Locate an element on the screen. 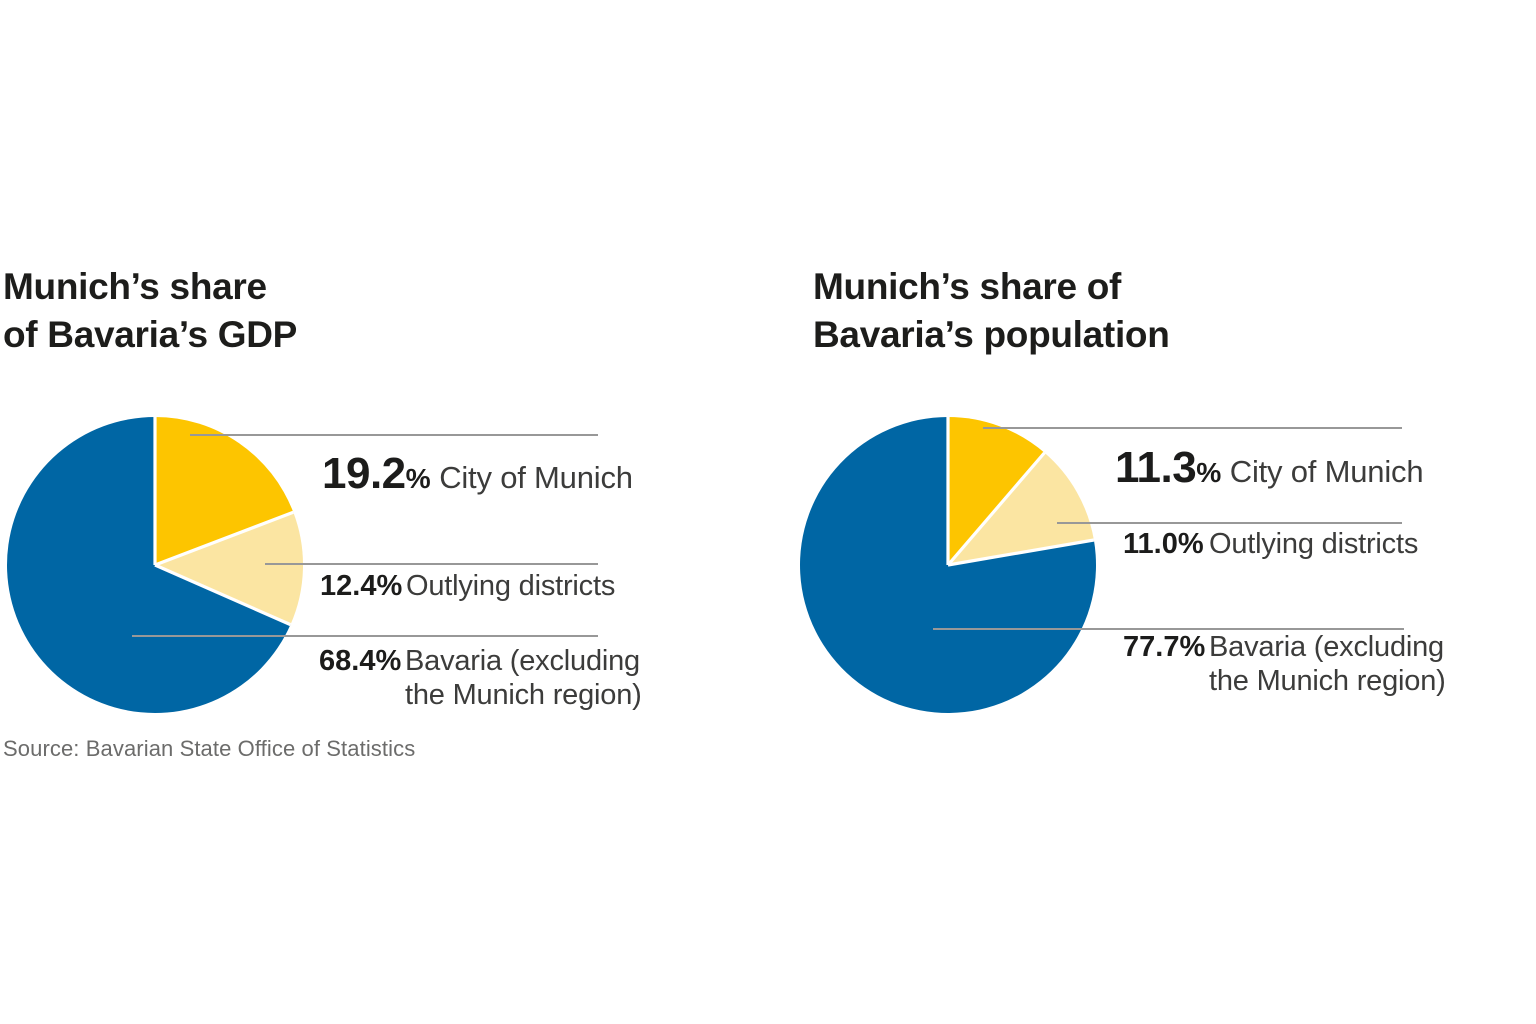 This screenshot has width=1536, height=1024. pie-chart-population is located at coordinates (948, 565).